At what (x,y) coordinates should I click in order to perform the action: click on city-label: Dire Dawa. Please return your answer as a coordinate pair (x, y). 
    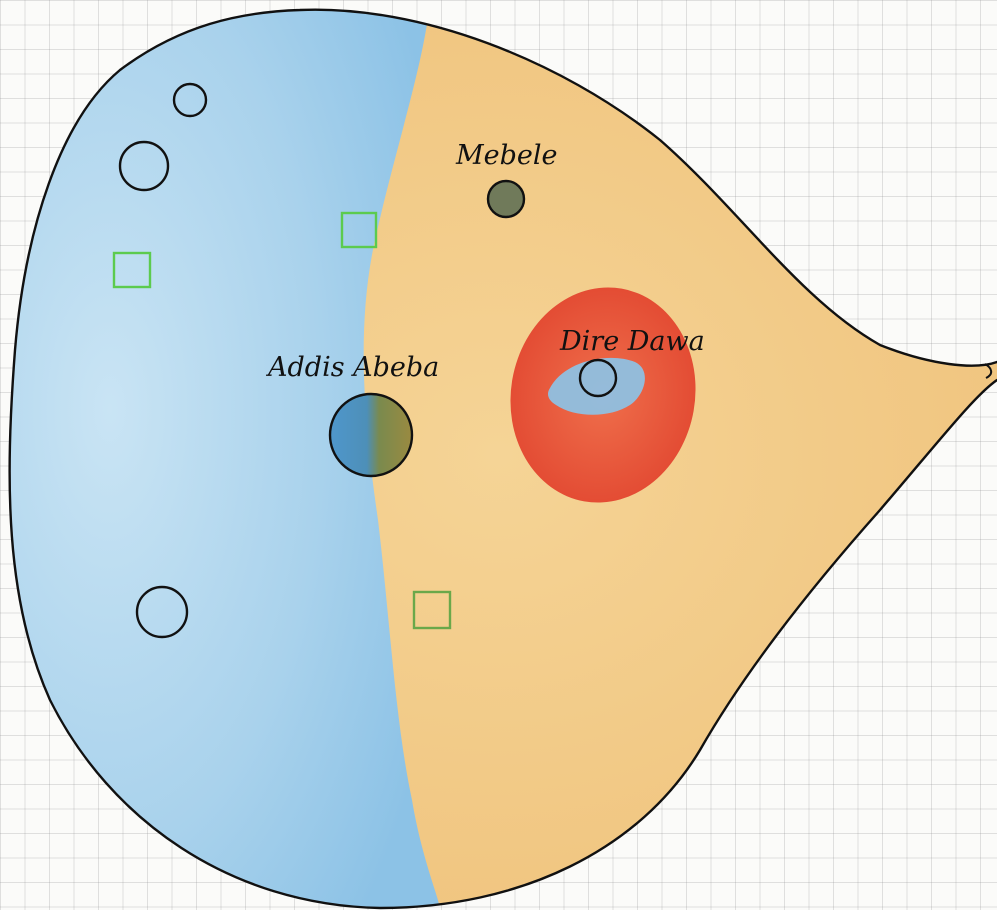
    Looking at the image, I should click on (632, 341).